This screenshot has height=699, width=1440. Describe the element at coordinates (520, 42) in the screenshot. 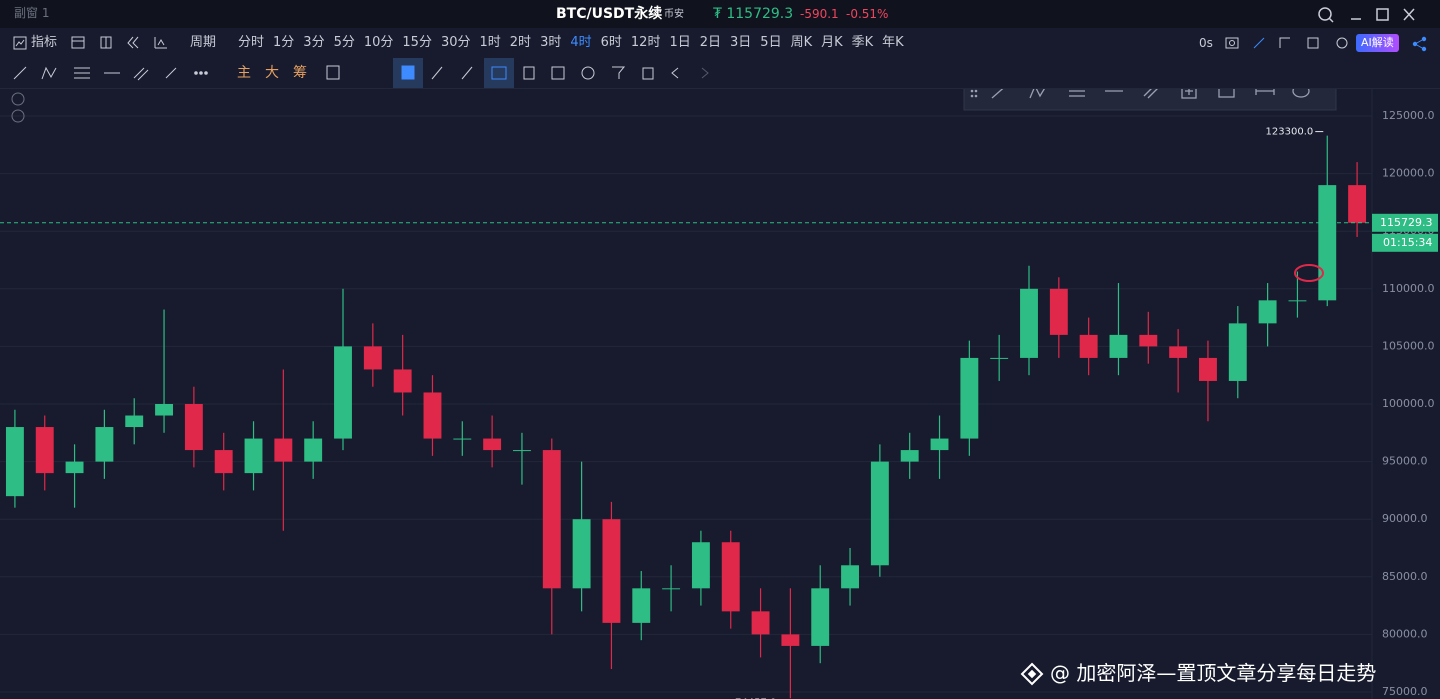

I see `interval-button: 2时` at that location.